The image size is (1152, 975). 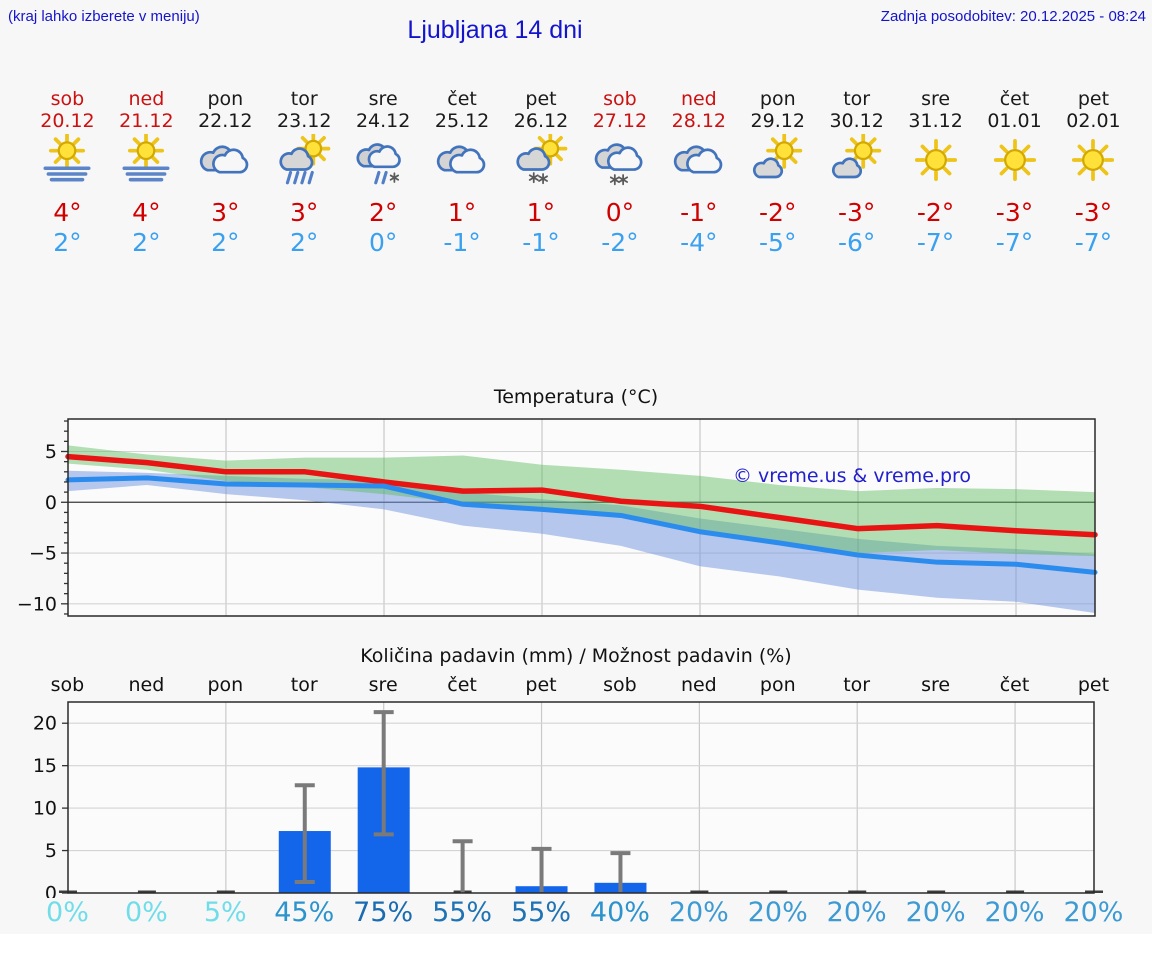 What do you see at coordinates (495, 30) in the screenshot?
I see `page-title: Ljubljana 14 dni` at bounding box center [495, 30].